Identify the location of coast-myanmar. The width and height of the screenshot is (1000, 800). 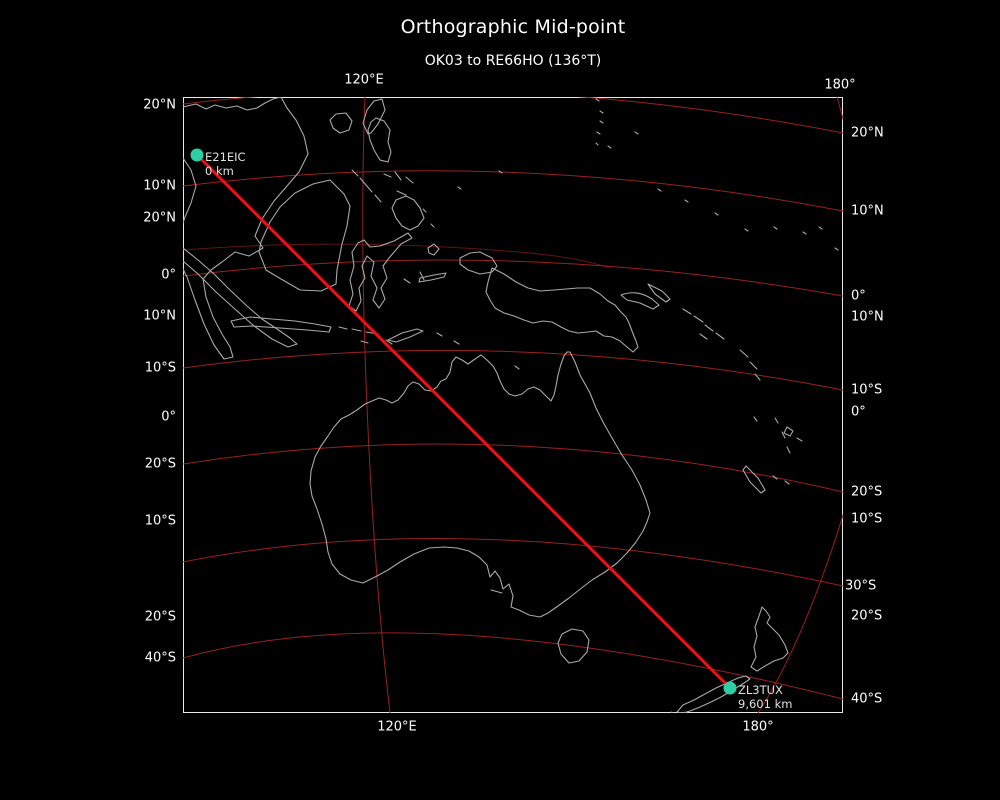
(190, 190).